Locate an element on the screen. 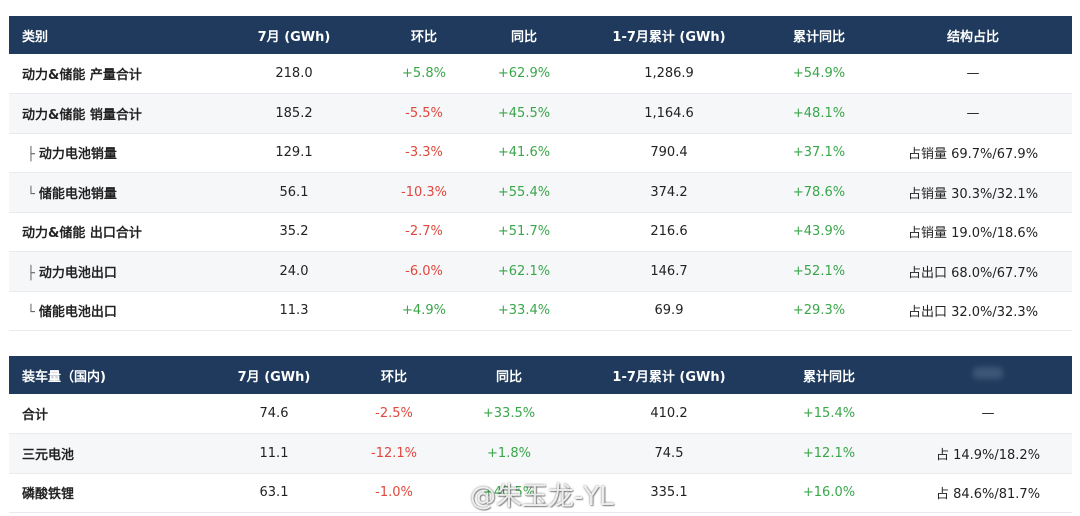 This screenshot has width=1080, height=516. table-row: 合计 74.6 -2.5% +33.5% 410.2 +15.4% — is located at coordinates (540, 414).